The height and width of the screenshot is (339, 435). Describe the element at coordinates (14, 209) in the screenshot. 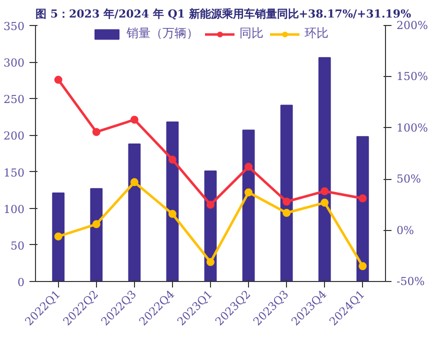

I see `y-tick-label: 100` at that location.